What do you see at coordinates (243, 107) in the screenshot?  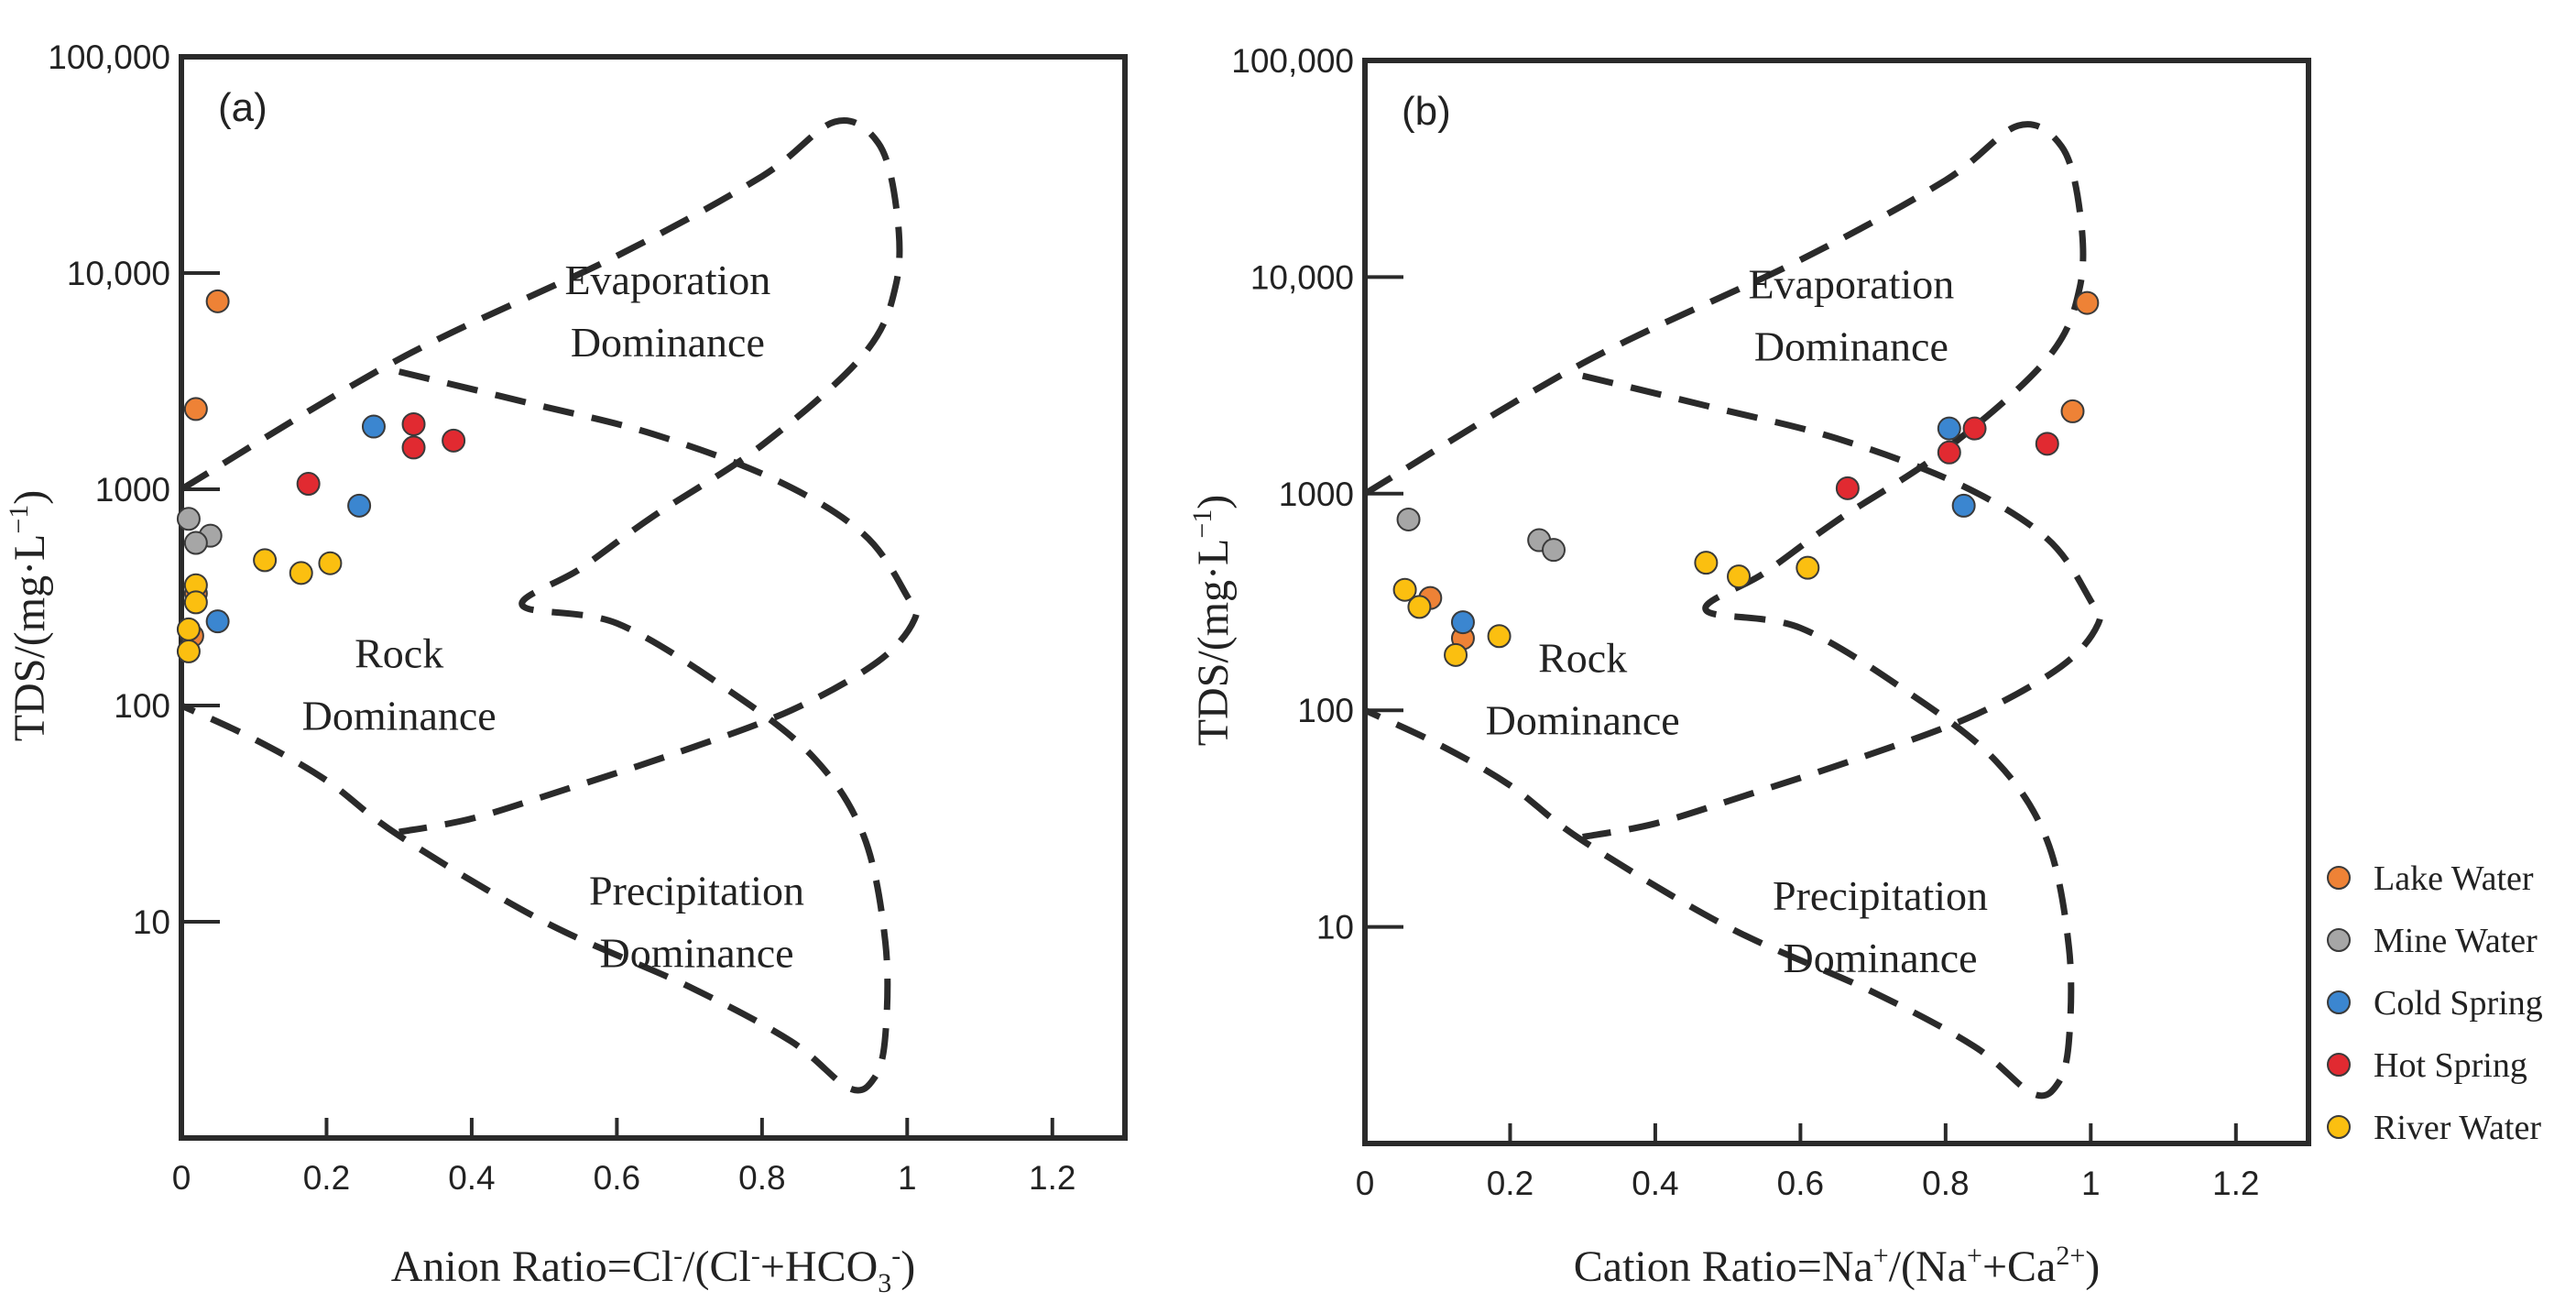 I see `panel-label: (a)` at bounding box center [243, 107].